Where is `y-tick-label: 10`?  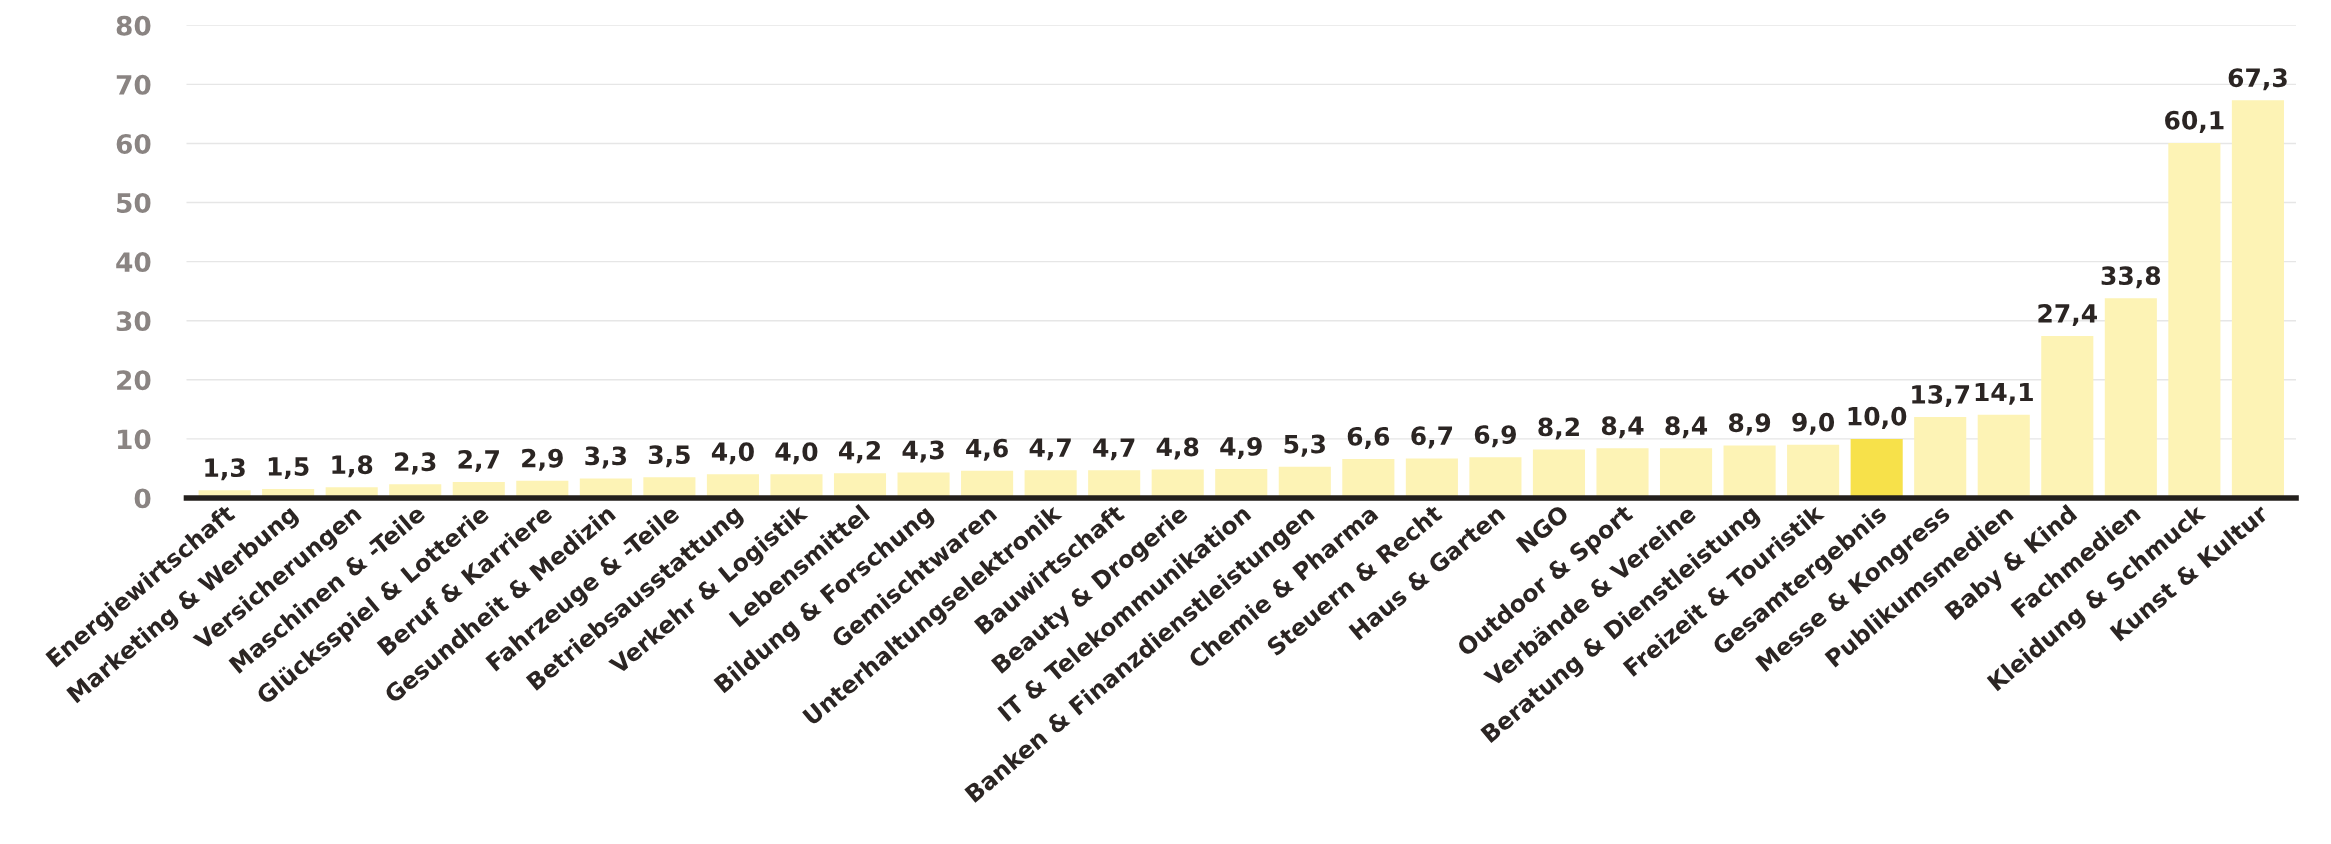
y-tick-label: 10 is located at coordinates (134, 439).